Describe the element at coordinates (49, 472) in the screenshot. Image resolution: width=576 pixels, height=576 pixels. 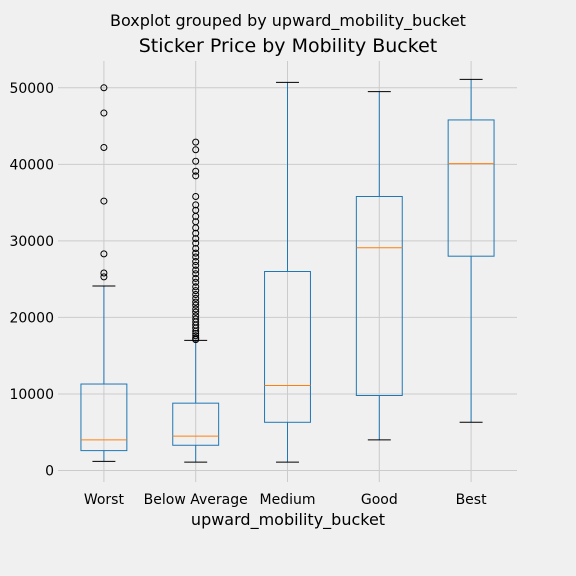
I see `y-tick-label: 0` at that location.